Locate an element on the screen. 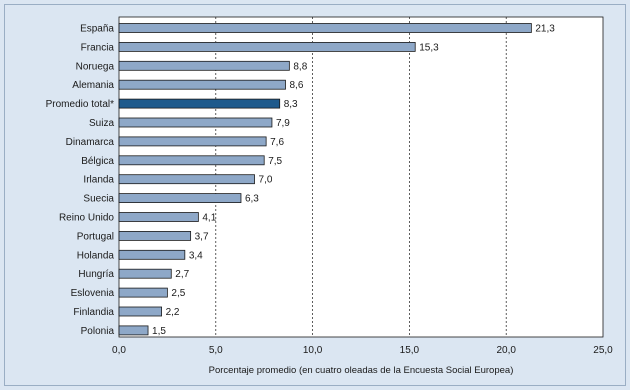 Image resolution: width=630 pixels, height=390 pixels. value-label: 7,0 is located at coordinates (266, 180).